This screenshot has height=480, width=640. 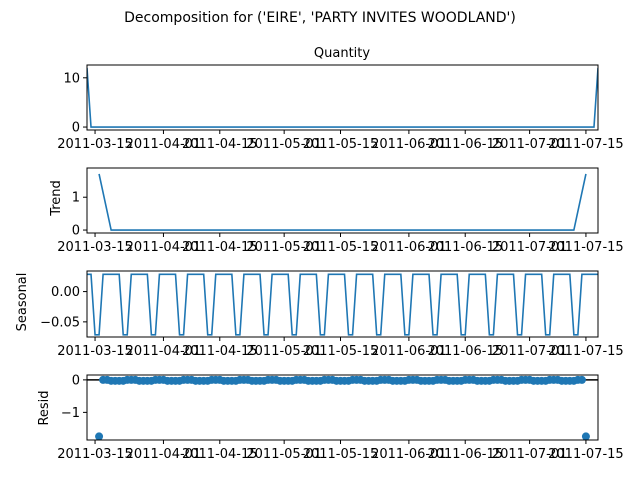 What do you see at coordinates (76, 231) in the screenshot?
I see `panel-2-ytick-label-0: 0` at bounding box center [76, 231].